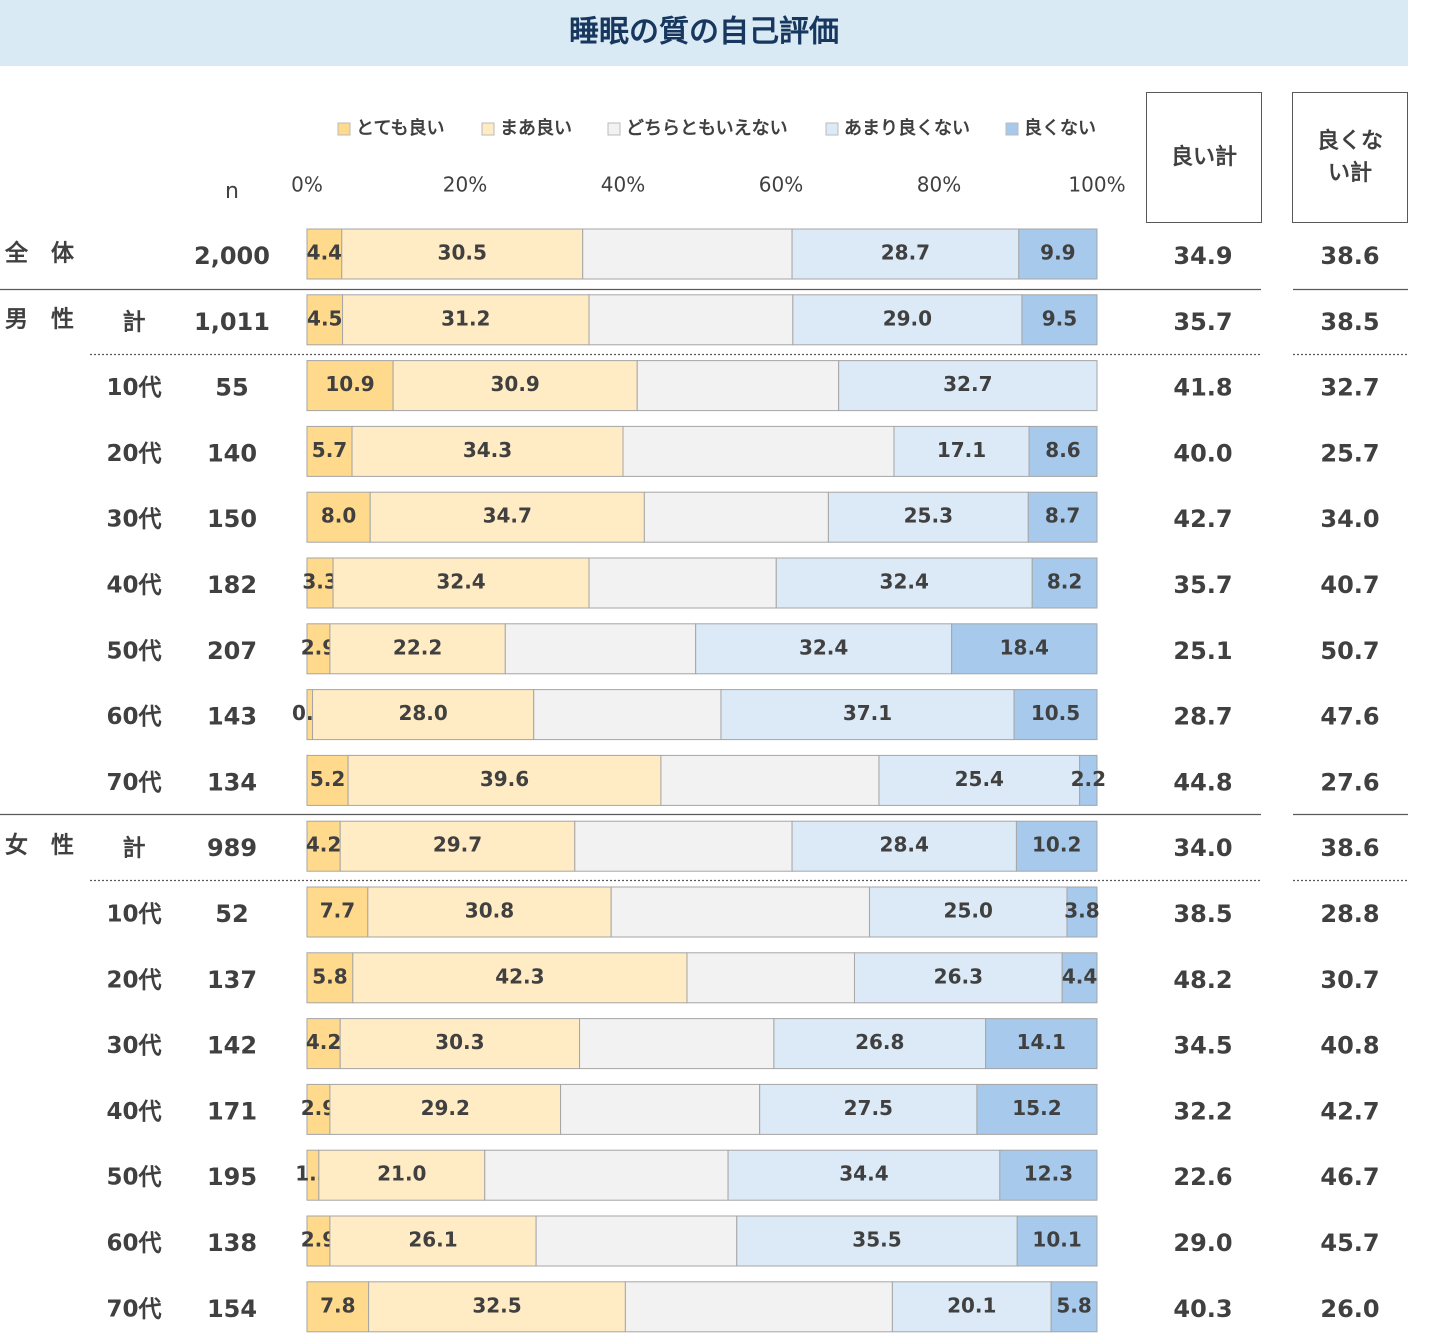 Image resolution: width=1440 pixels, height=1342 pixels. I want to click on good-total: 48.2, so click(1202, 980).